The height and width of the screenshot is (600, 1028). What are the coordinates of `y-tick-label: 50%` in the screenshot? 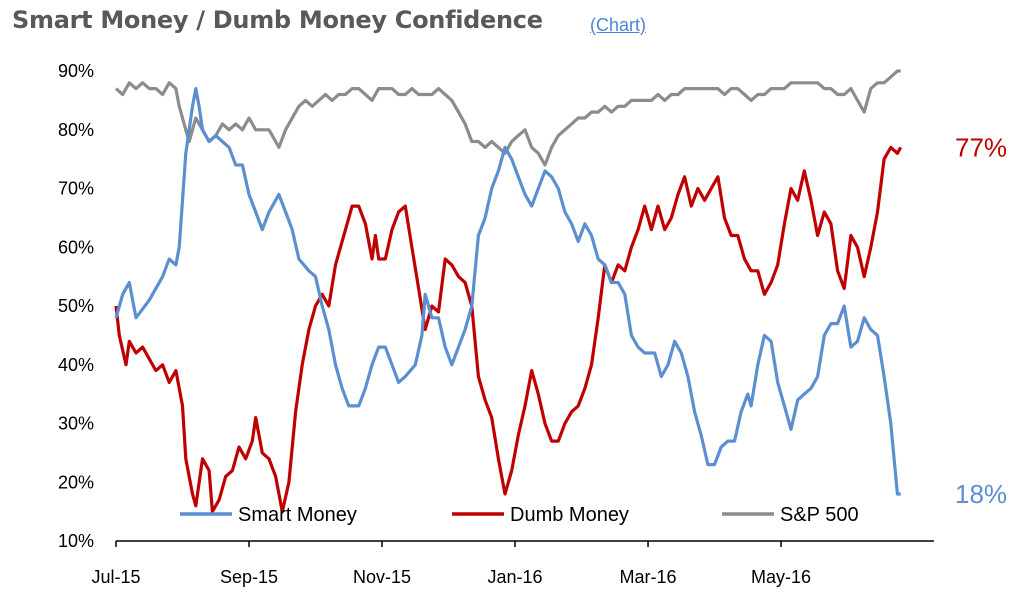 It's located at (76, 306).